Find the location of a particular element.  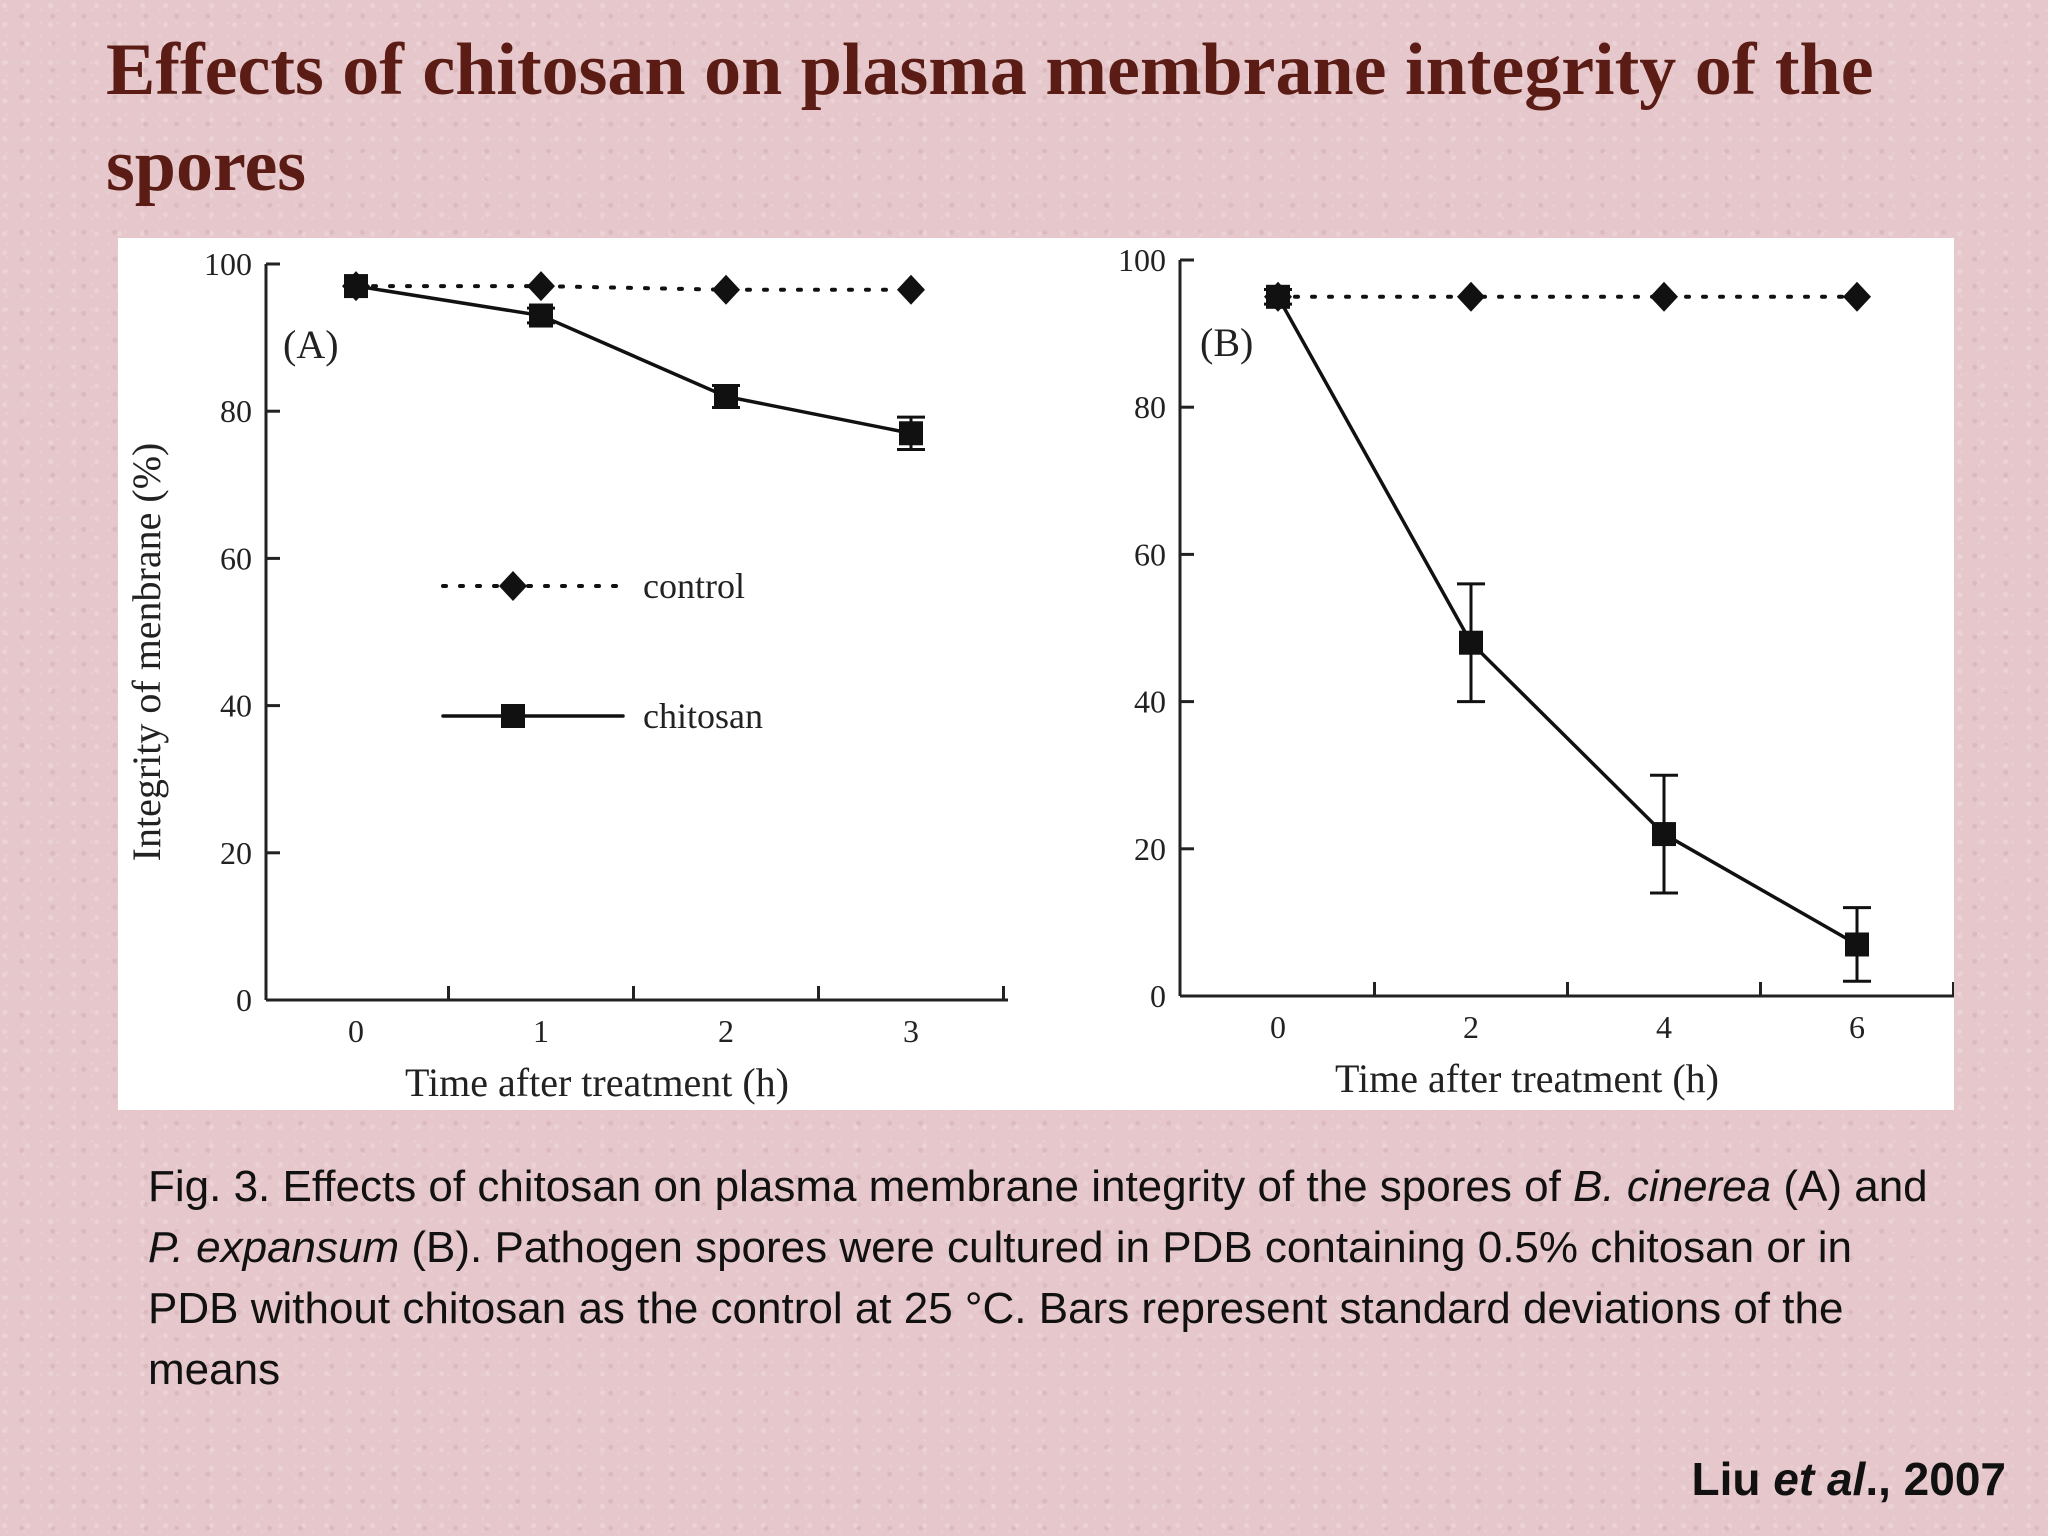

chart-a-y-tick-label: 60 is located at coordinates (236, 558).